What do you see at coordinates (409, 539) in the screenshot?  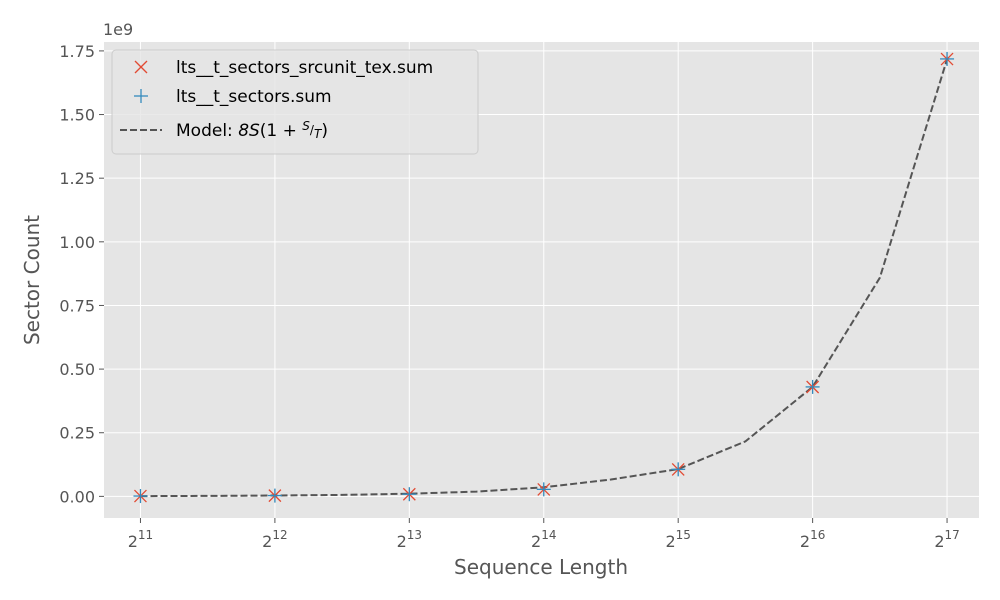 I see `x-tick-label: 213` at bounding box center [409, 539].